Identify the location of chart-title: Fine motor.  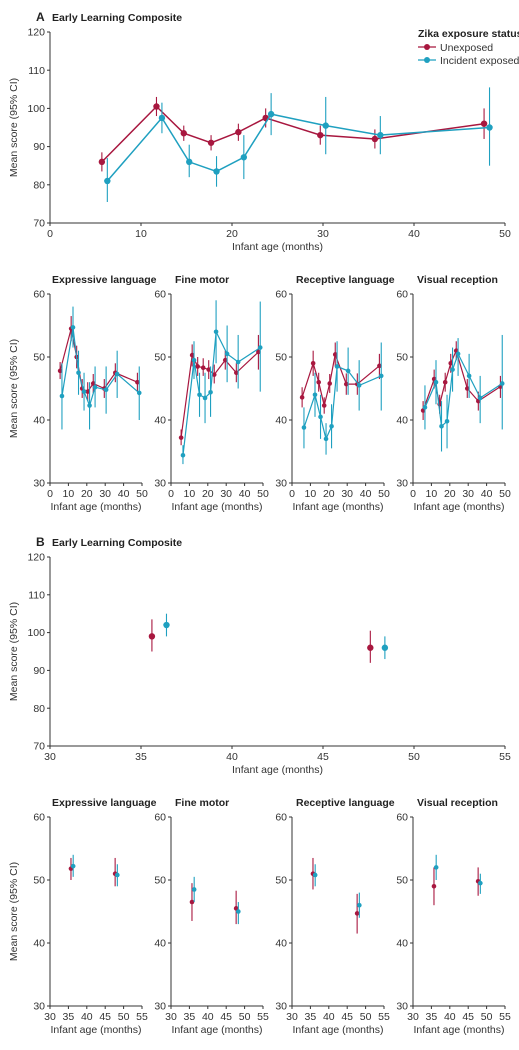
(202, 280).